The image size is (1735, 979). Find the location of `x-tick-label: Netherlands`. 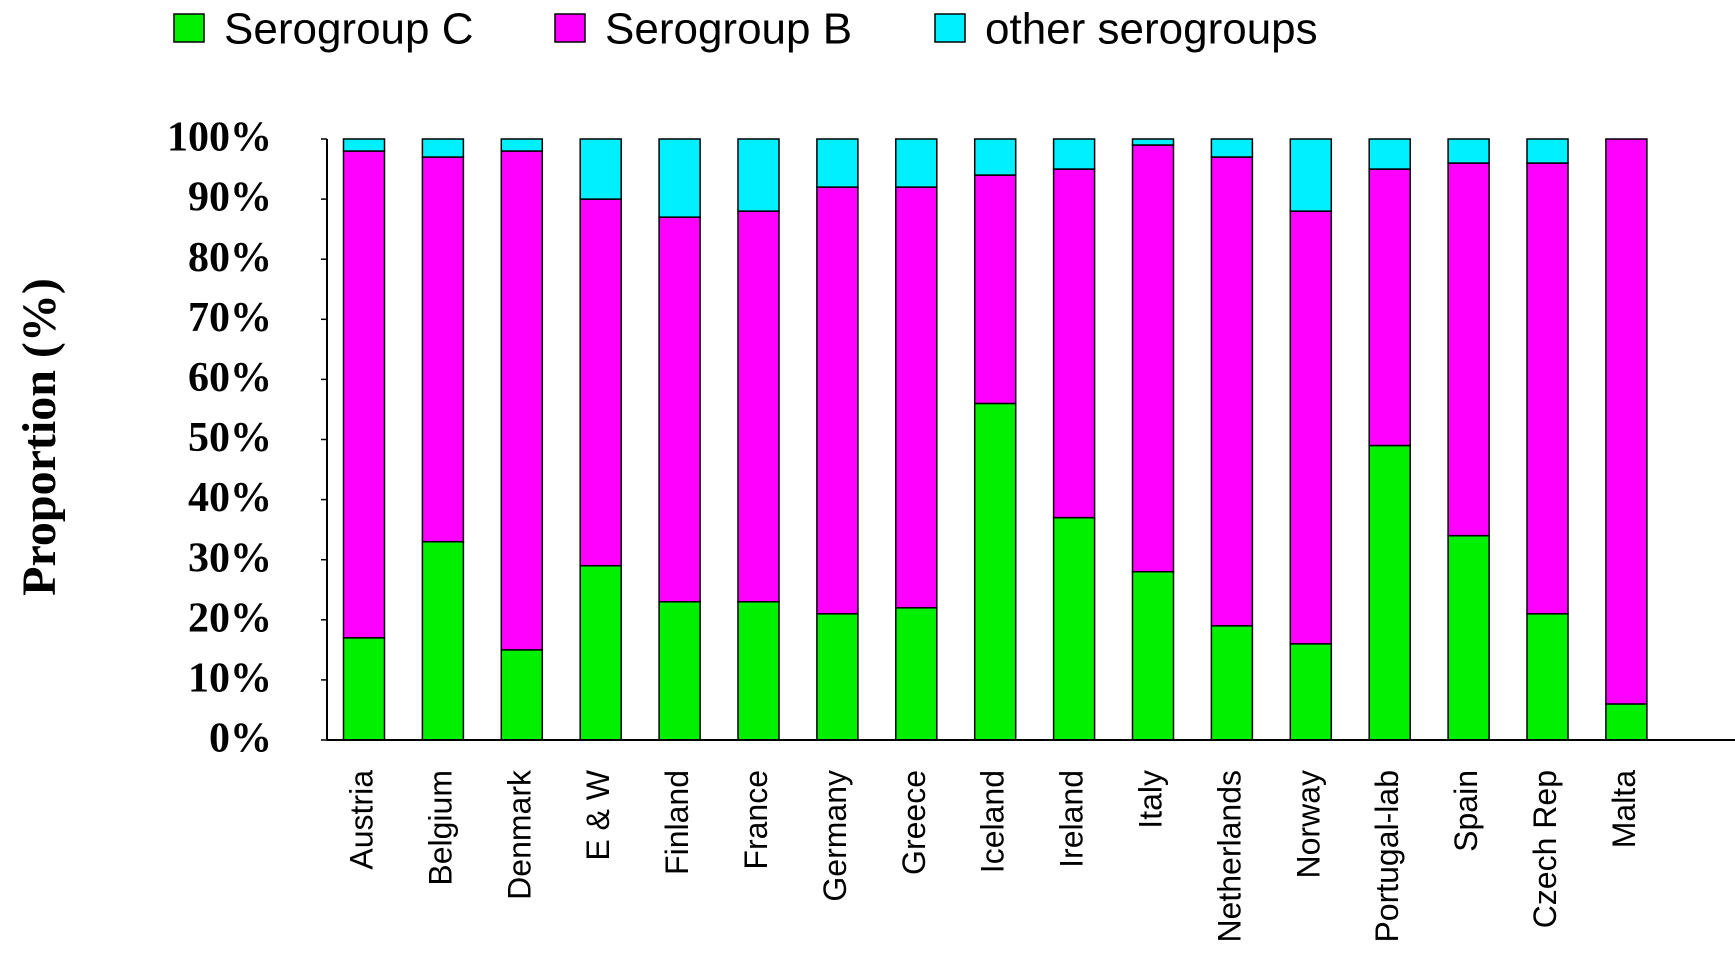

x-tick-label: Netherlands is located at coordinates (1229, 856).